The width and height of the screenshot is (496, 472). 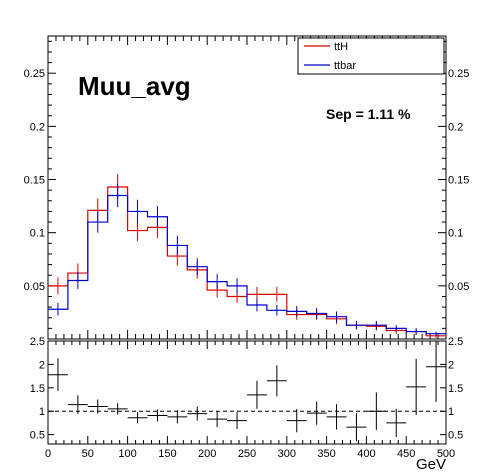 I want to click on bottom-y-tick-label-left: 2.5, so click(x=37, y=342).